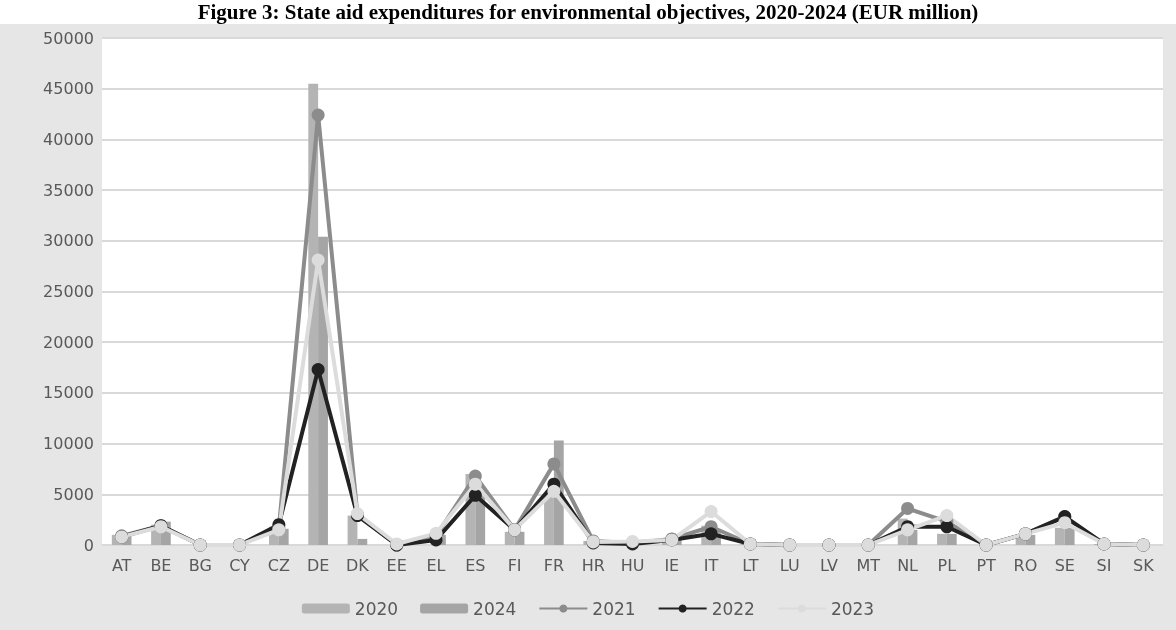 The height and width of the screenshot is (630, 1176). What do you see at coordinates (632, 565) in the screenshot?
I see `x-tick-label: HU` at bounding box center [632, 565].